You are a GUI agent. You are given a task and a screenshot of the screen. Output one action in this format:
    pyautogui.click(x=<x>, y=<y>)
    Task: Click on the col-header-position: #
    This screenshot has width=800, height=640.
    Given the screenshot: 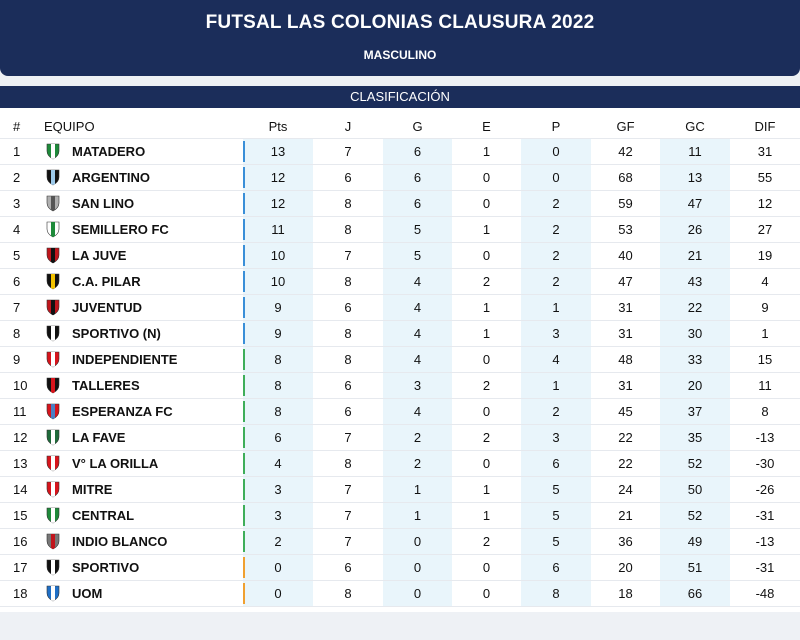 What is the action you would take?
    pyautogui.click(x=17, y=127)
    